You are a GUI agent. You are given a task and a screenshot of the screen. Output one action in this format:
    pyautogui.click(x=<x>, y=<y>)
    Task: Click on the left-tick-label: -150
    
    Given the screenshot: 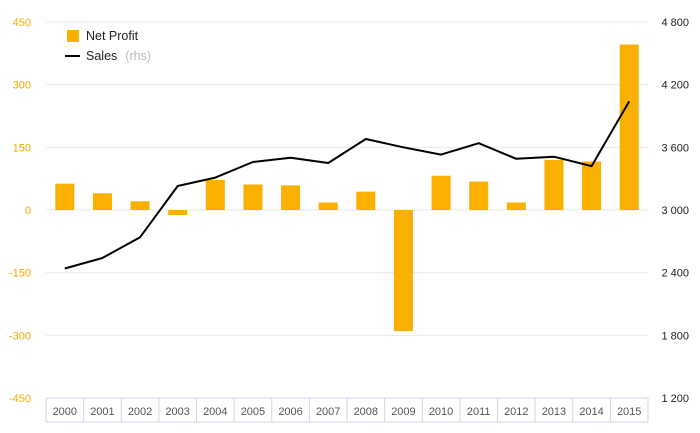 What is the action you would take?
    pyautogui.click(x=20, y=274)
    